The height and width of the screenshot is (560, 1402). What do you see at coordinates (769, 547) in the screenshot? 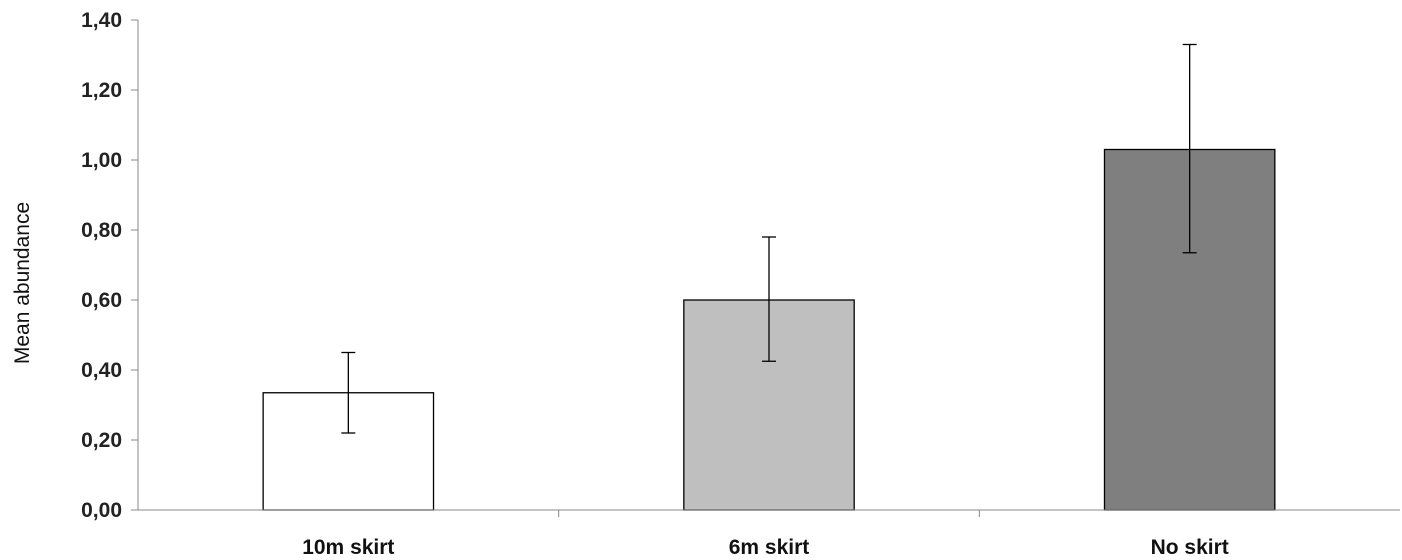
I see `x-category-label: 6m skirt` at bounding box center [769, 547].